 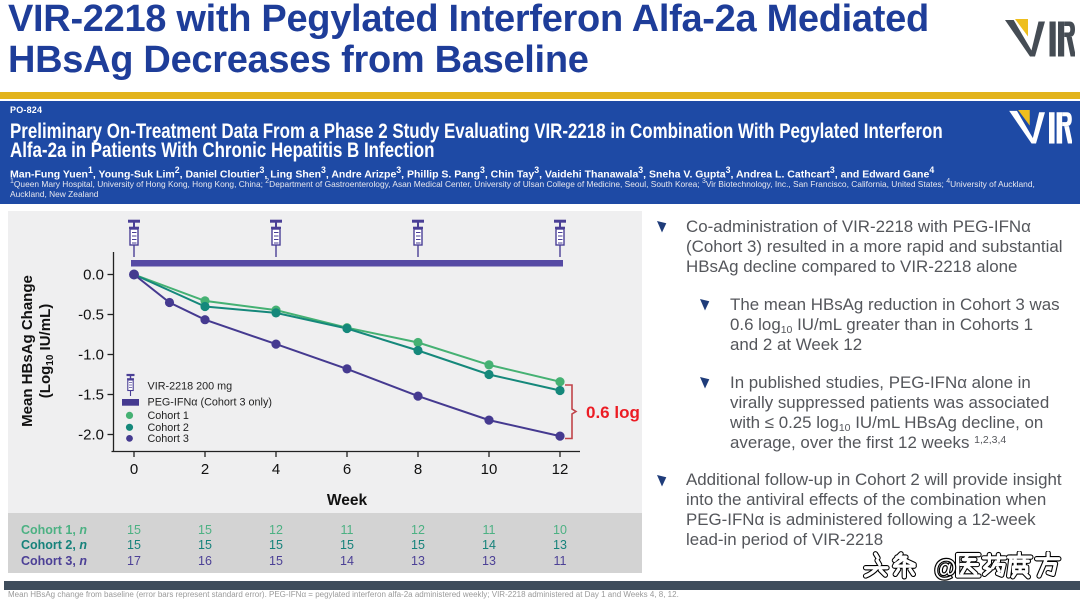 I want to click on svg-text: 8, so click(x=418, y=469).